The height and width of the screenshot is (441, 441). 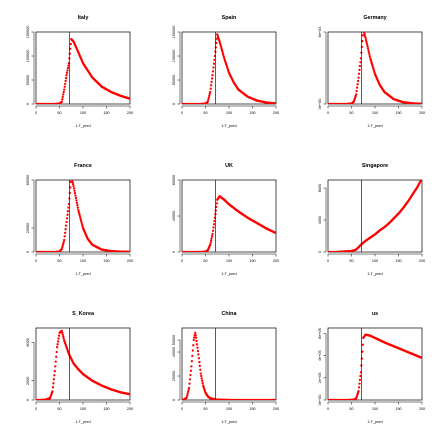 I want to click on x-tick-label: 150, so click(x=106, y=261).